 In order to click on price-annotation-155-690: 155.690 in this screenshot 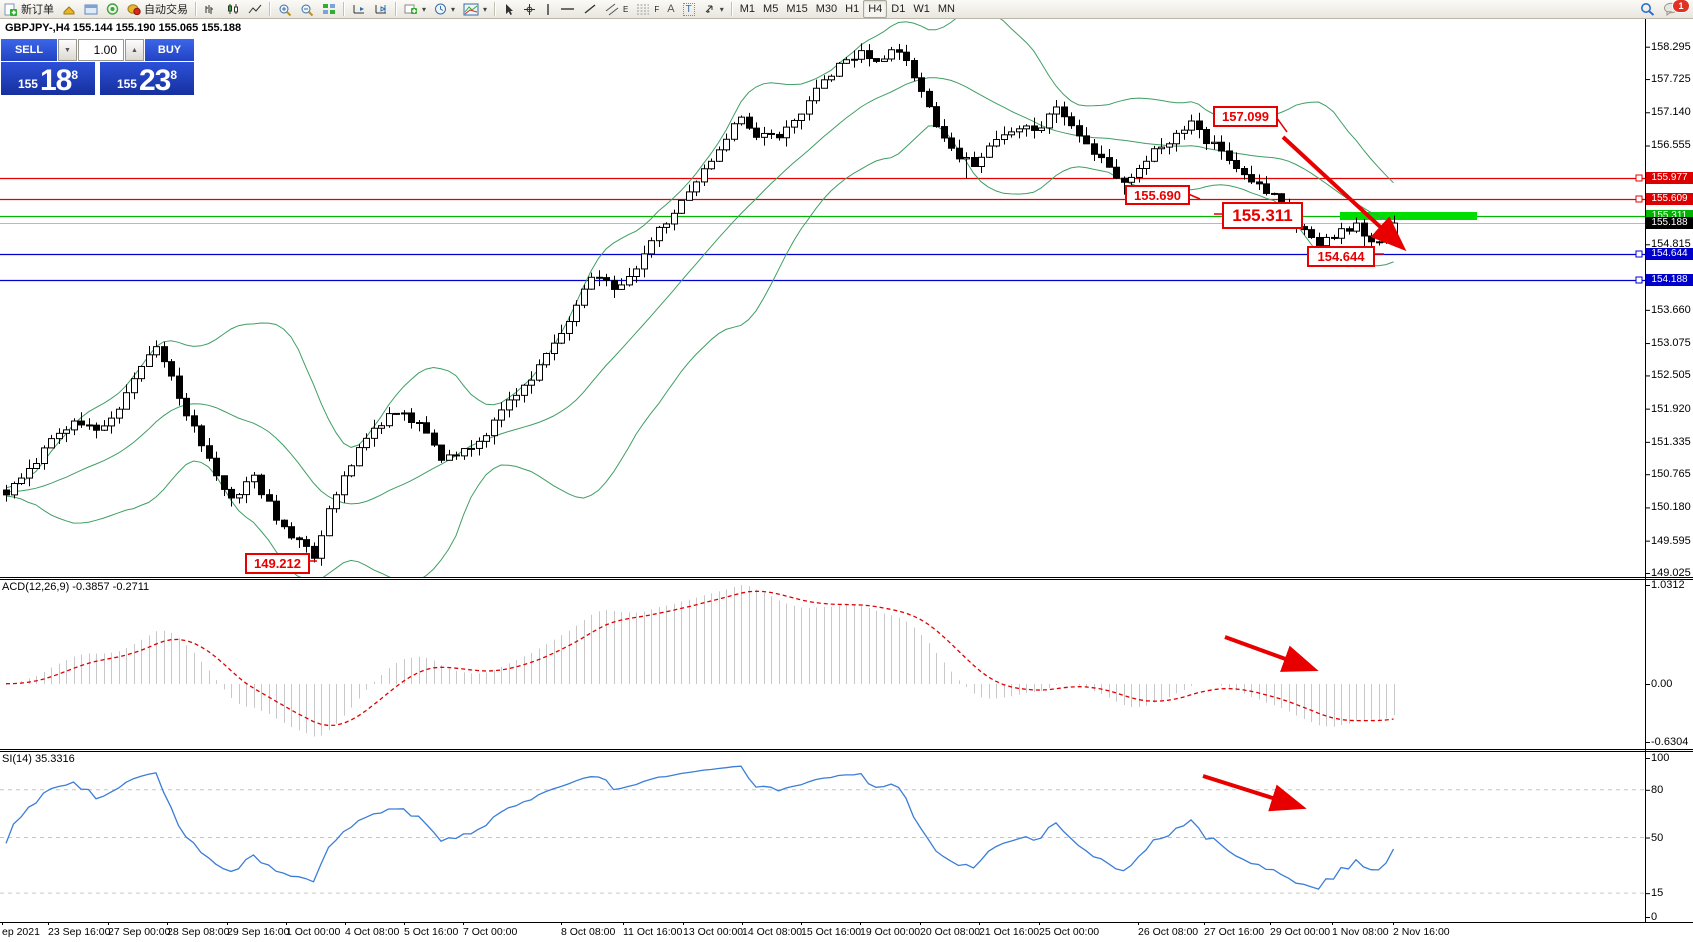, I will do `click(1157, 195)`.